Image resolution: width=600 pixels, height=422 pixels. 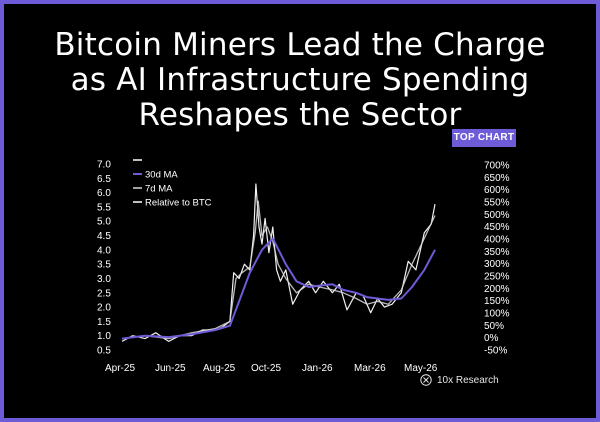 What do you see at coordinates (104, 265) in the screenshot?
I see `y-left-tick-label: 3.5` at bounding box center [104, 265].